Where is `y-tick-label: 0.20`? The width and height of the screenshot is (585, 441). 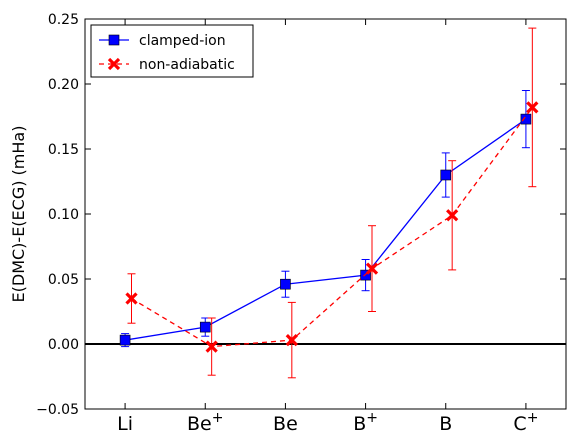
y-tick-label: 0.20 is located at coordinates (63, 85).